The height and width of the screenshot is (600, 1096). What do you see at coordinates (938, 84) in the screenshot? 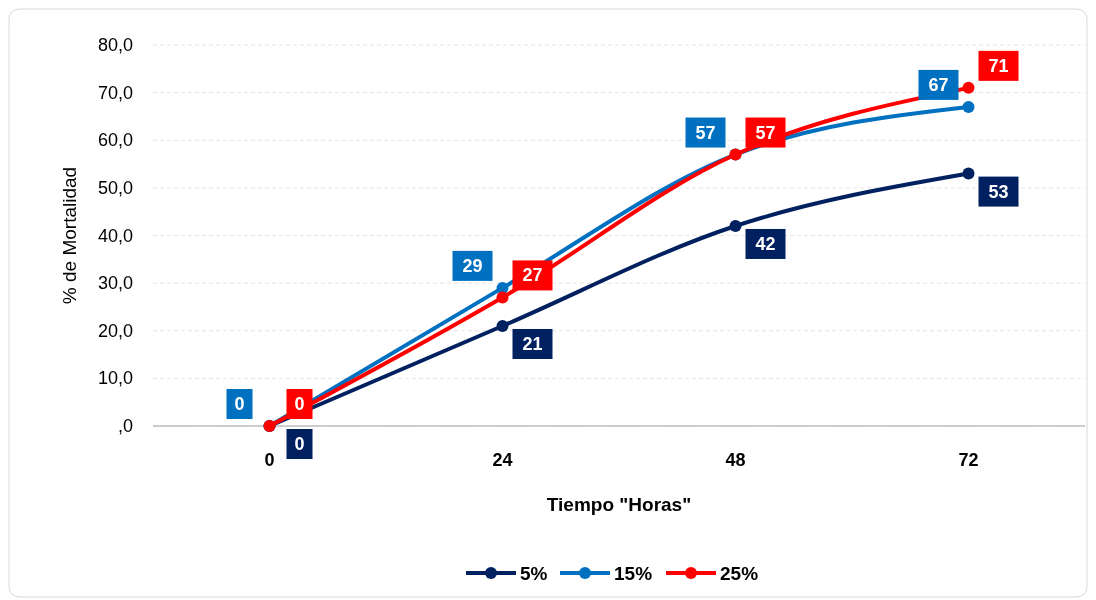
I see `data-label: 67` at bounding box center [938, 84].